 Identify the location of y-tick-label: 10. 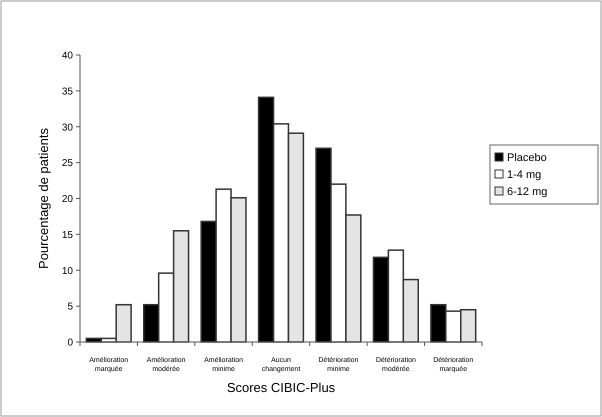
(68, 271).